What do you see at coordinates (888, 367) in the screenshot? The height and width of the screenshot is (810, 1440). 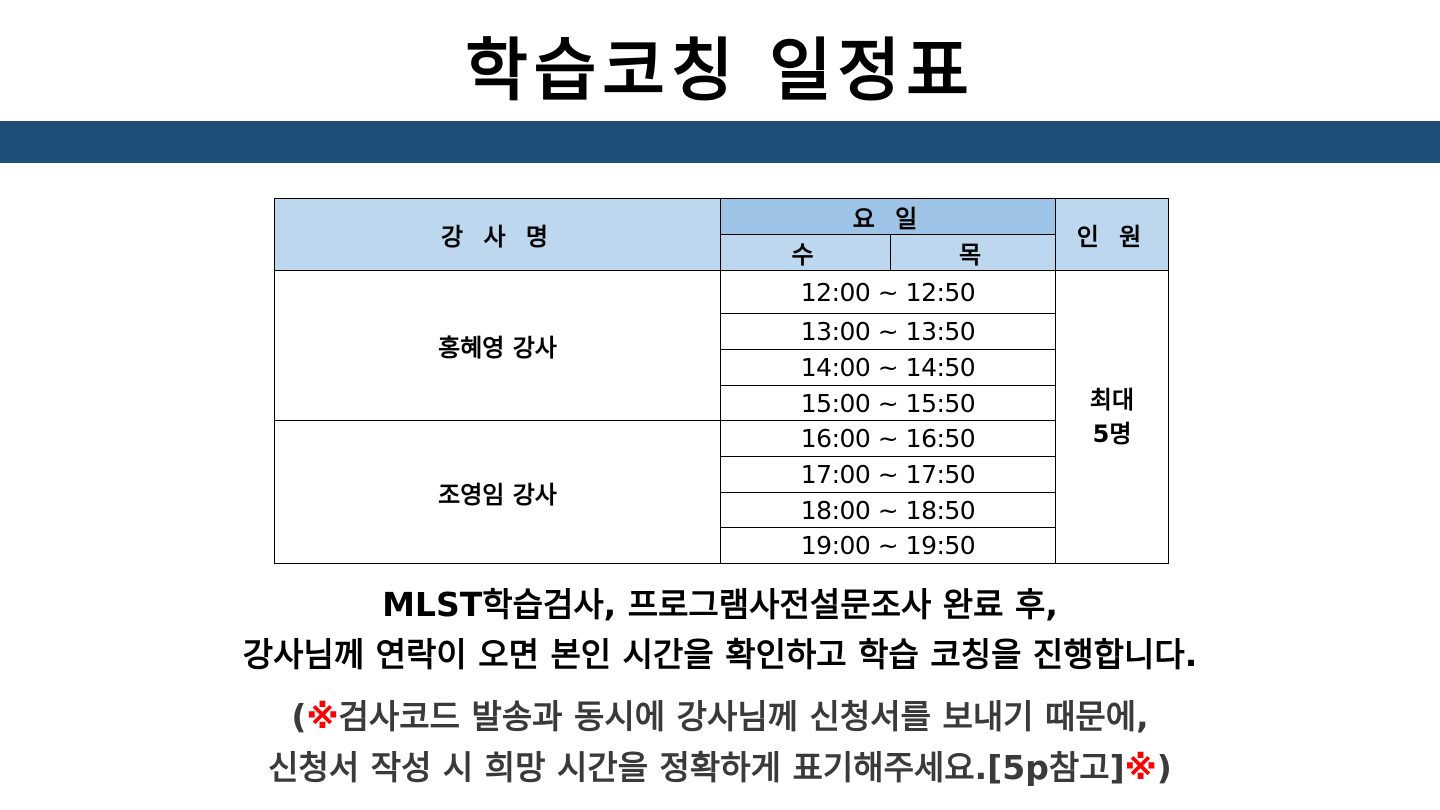 I see `time-slot: 14:00 ~ 14:50` at bounding box center [888, 367].